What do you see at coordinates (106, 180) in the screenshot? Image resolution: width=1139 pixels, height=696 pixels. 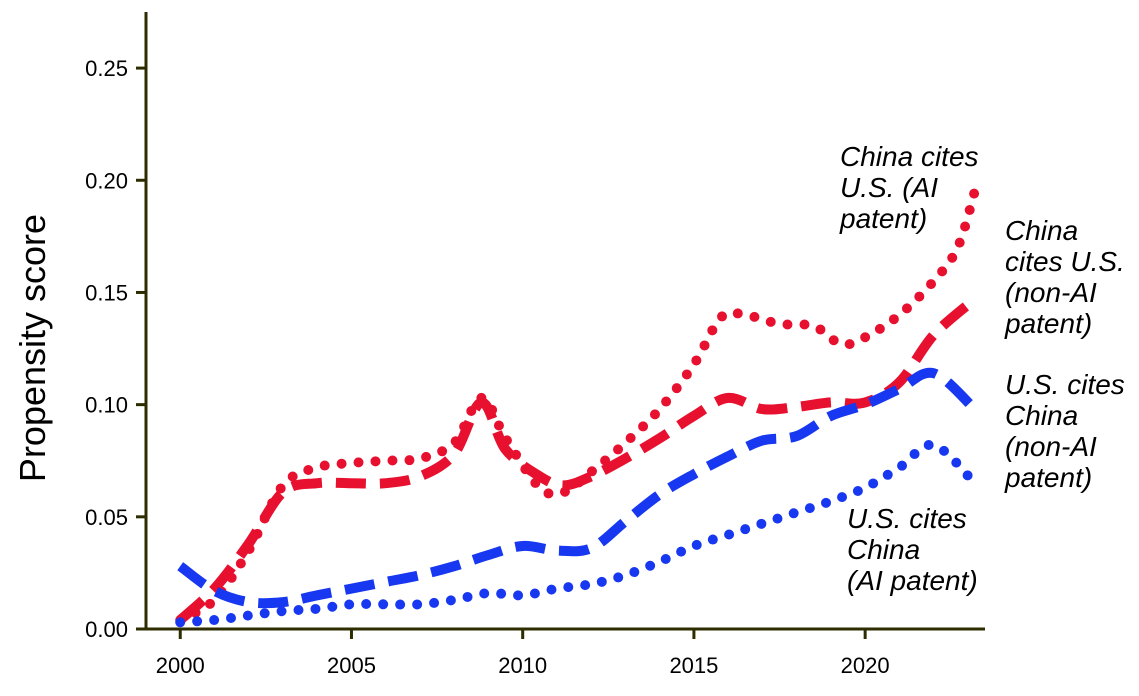 I see `y-tick-label: 0.20` at bounding box center [106, 180].